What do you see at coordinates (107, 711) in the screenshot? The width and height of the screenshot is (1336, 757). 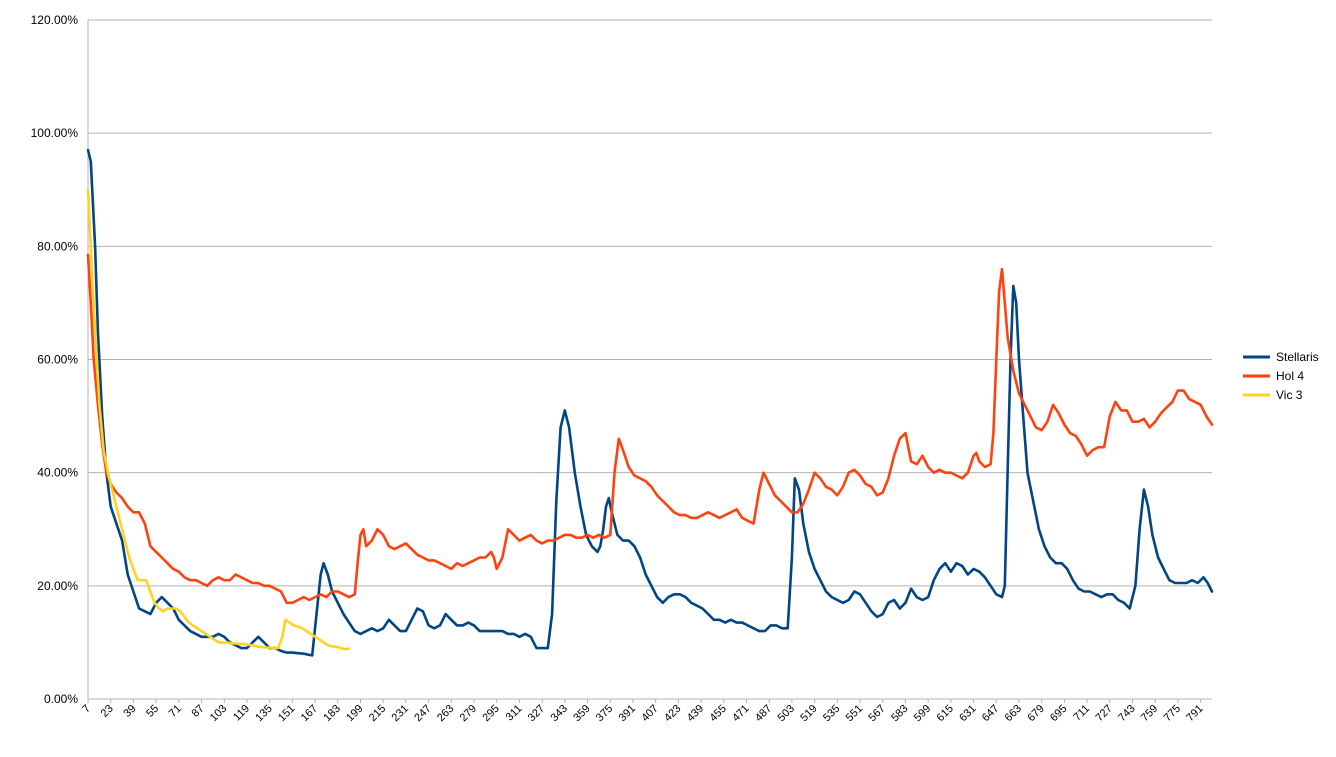 I see `x-tick-label: 23` at bounding box center [107, 711].